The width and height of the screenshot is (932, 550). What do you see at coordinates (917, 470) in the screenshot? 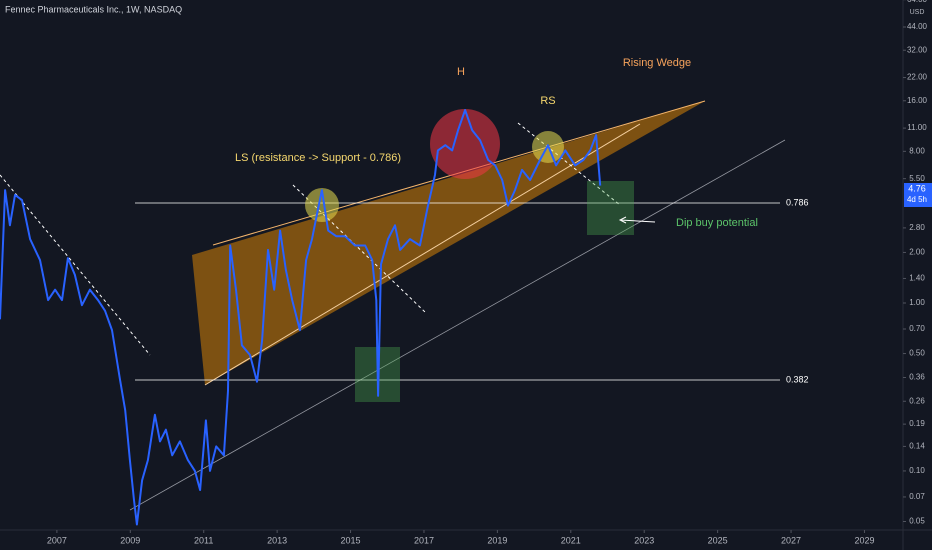
I see `y-tick-label: 0.10` at bounding box center [917, 470].